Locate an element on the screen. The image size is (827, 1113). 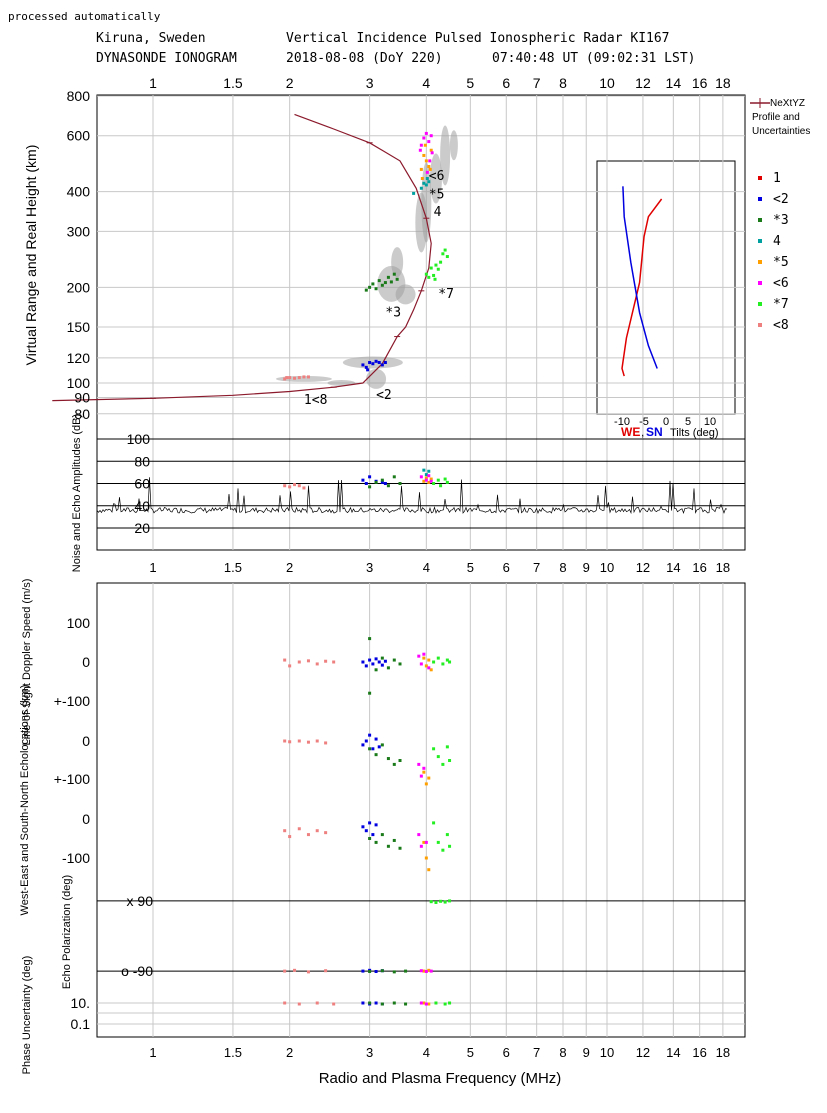
ionogram-point-*7-1 is located at coordinates (429, 277).